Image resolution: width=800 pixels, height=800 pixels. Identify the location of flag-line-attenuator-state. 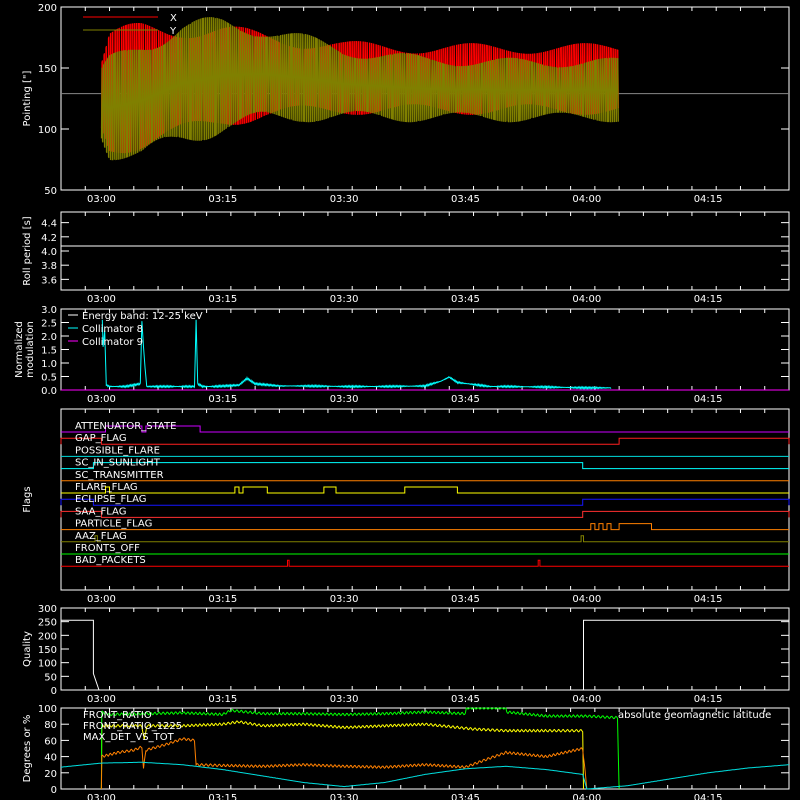
(425, 429).